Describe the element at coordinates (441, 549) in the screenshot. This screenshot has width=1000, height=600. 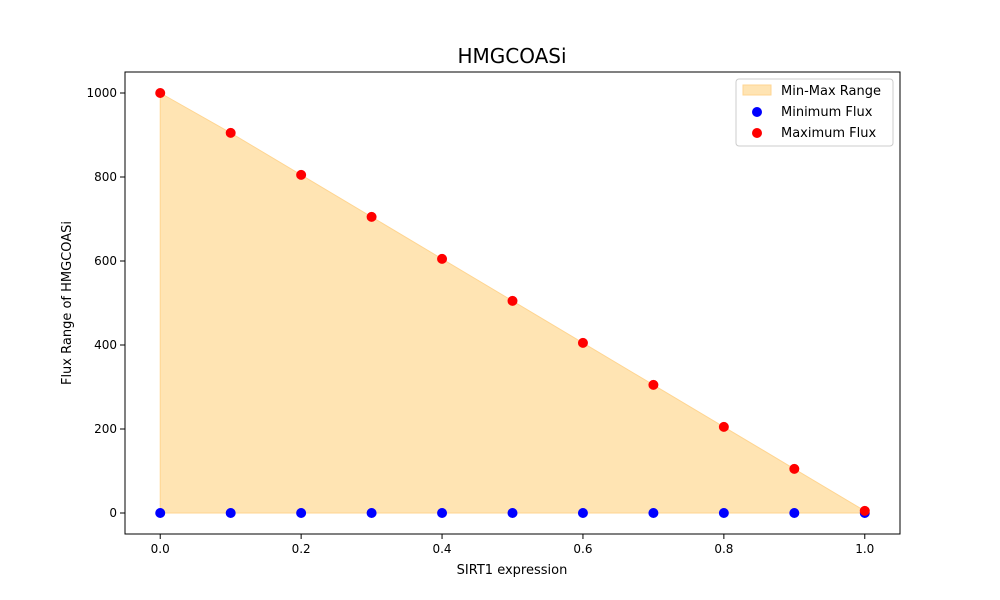
I see `x-tick-label: 0.4` at that location.